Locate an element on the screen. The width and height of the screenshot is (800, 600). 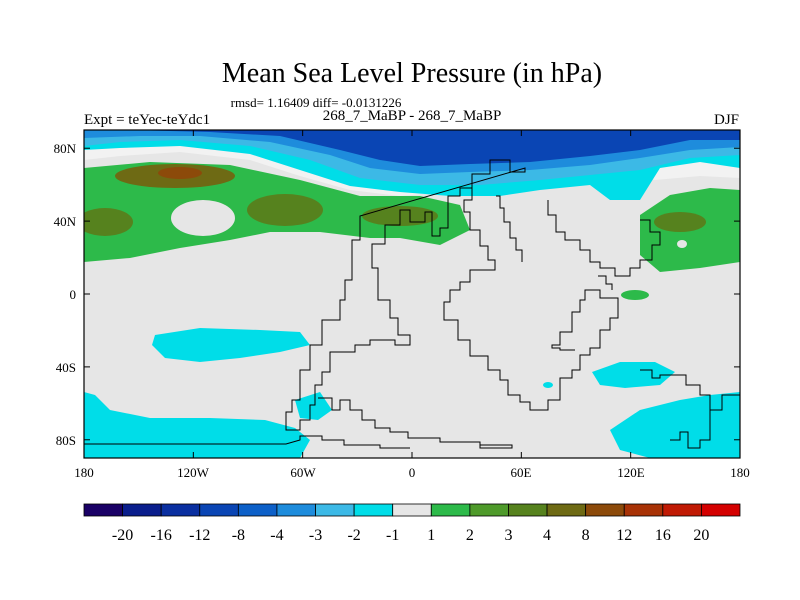
colorbar is located at coordinates (412, 510).